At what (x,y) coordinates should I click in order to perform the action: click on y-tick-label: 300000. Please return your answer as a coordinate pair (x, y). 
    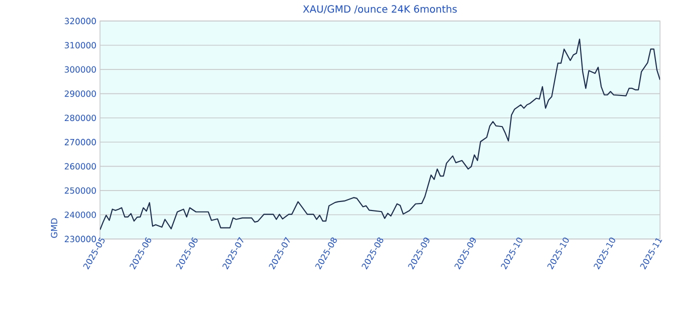
    Looking at the image, I should click on (80, 69).